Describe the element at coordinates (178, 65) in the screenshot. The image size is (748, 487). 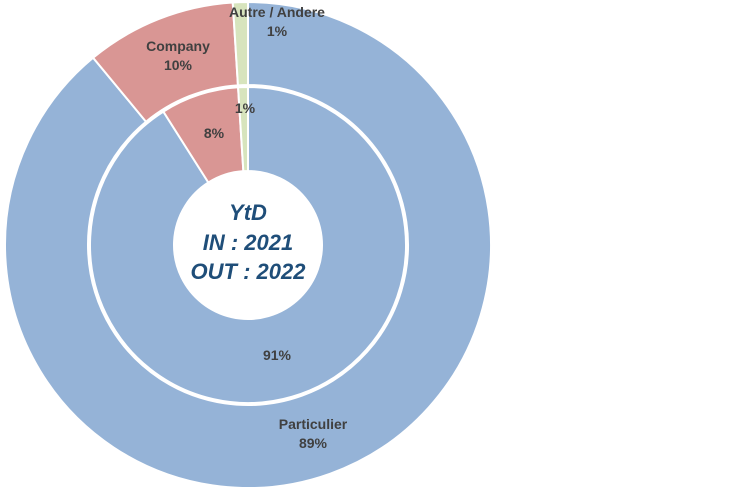
I see `label-outer-company-value: 10%` at that location.